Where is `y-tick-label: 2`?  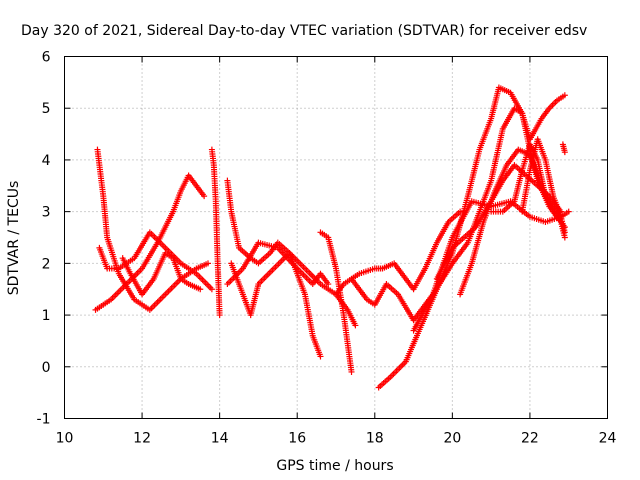 y-tick-label: 2 is located at coordinates (46, 264).